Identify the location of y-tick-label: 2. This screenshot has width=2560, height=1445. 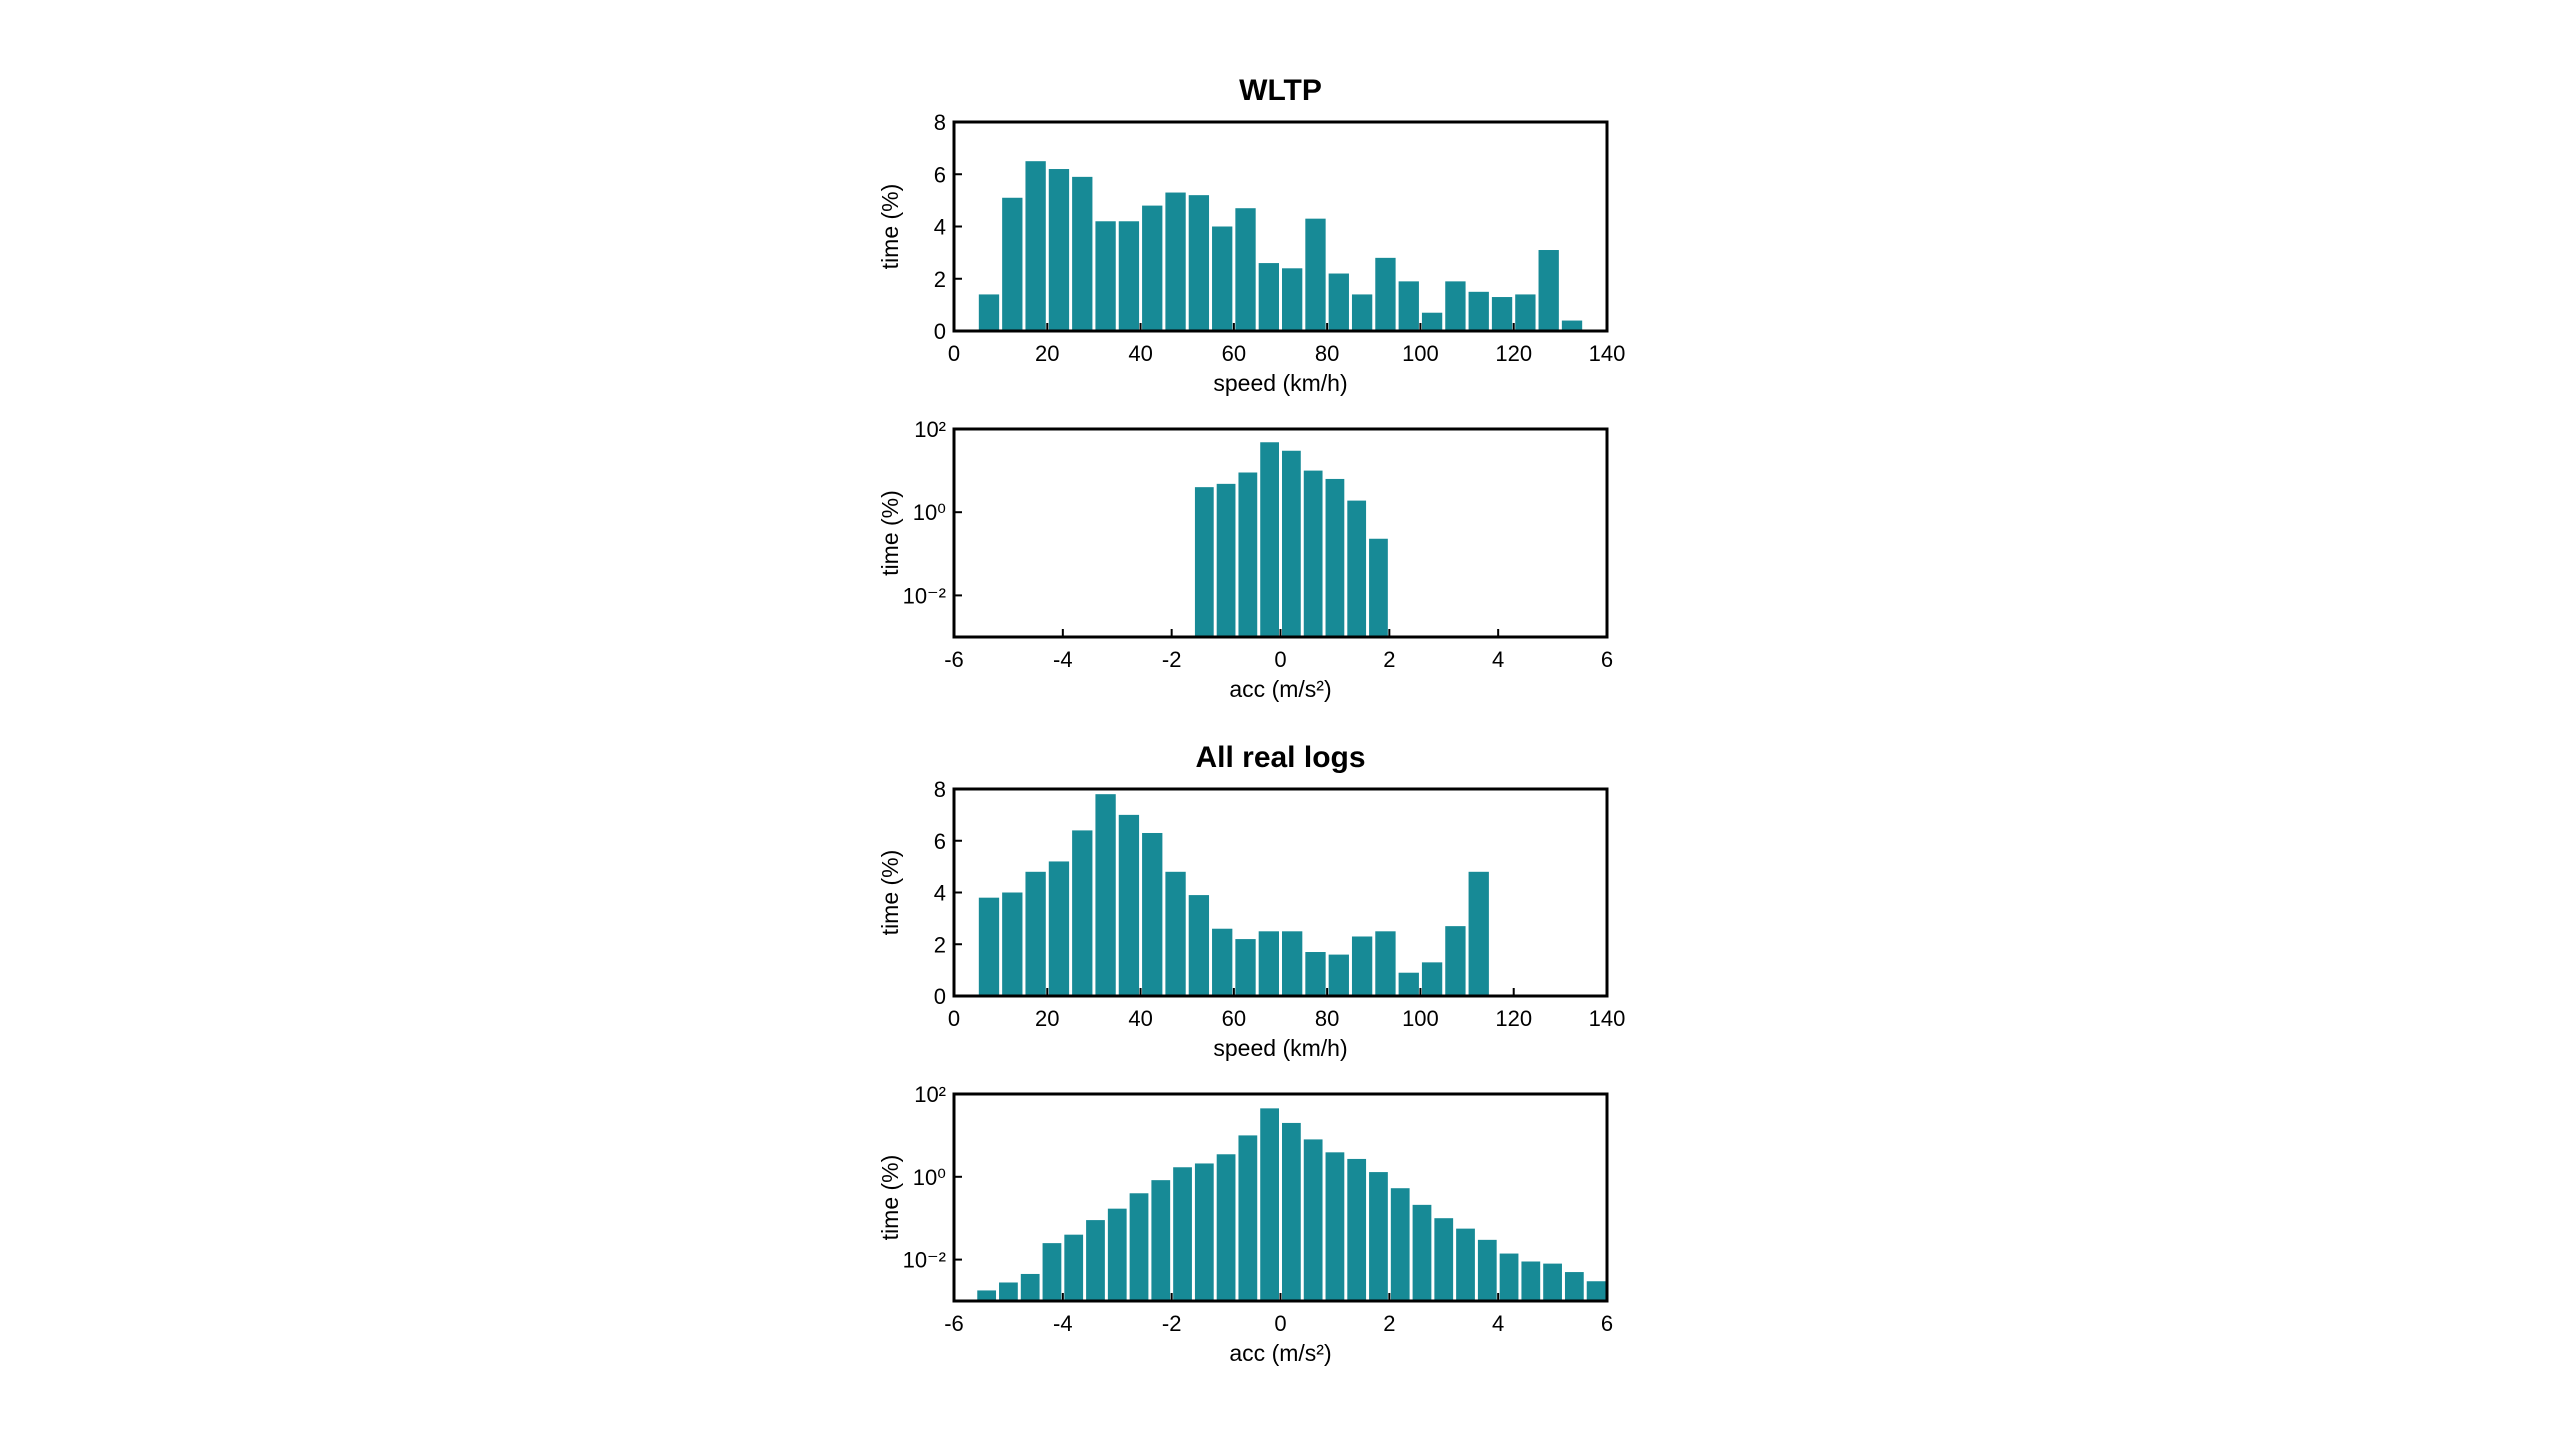
(940, 279).